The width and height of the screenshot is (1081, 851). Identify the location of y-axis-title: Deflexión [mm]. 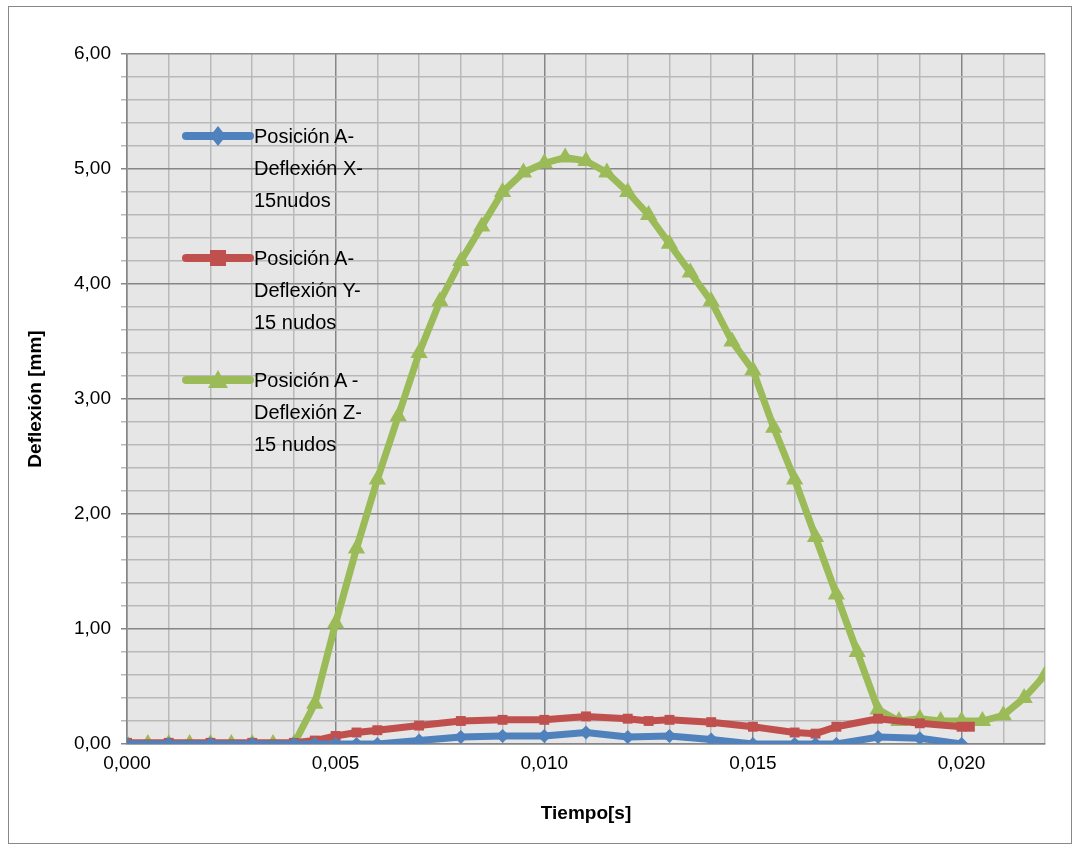
(34, 399).